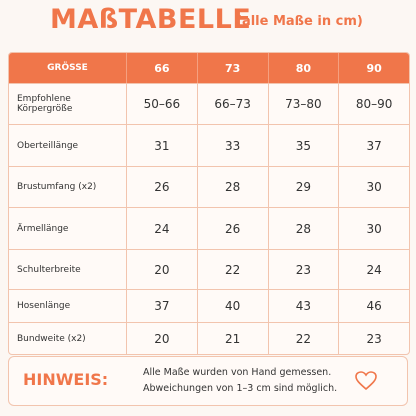 Image resolution: width=416 pixels, height=416 pixels. I want to click on row-label: Hosenlänge, so click(44, 306).